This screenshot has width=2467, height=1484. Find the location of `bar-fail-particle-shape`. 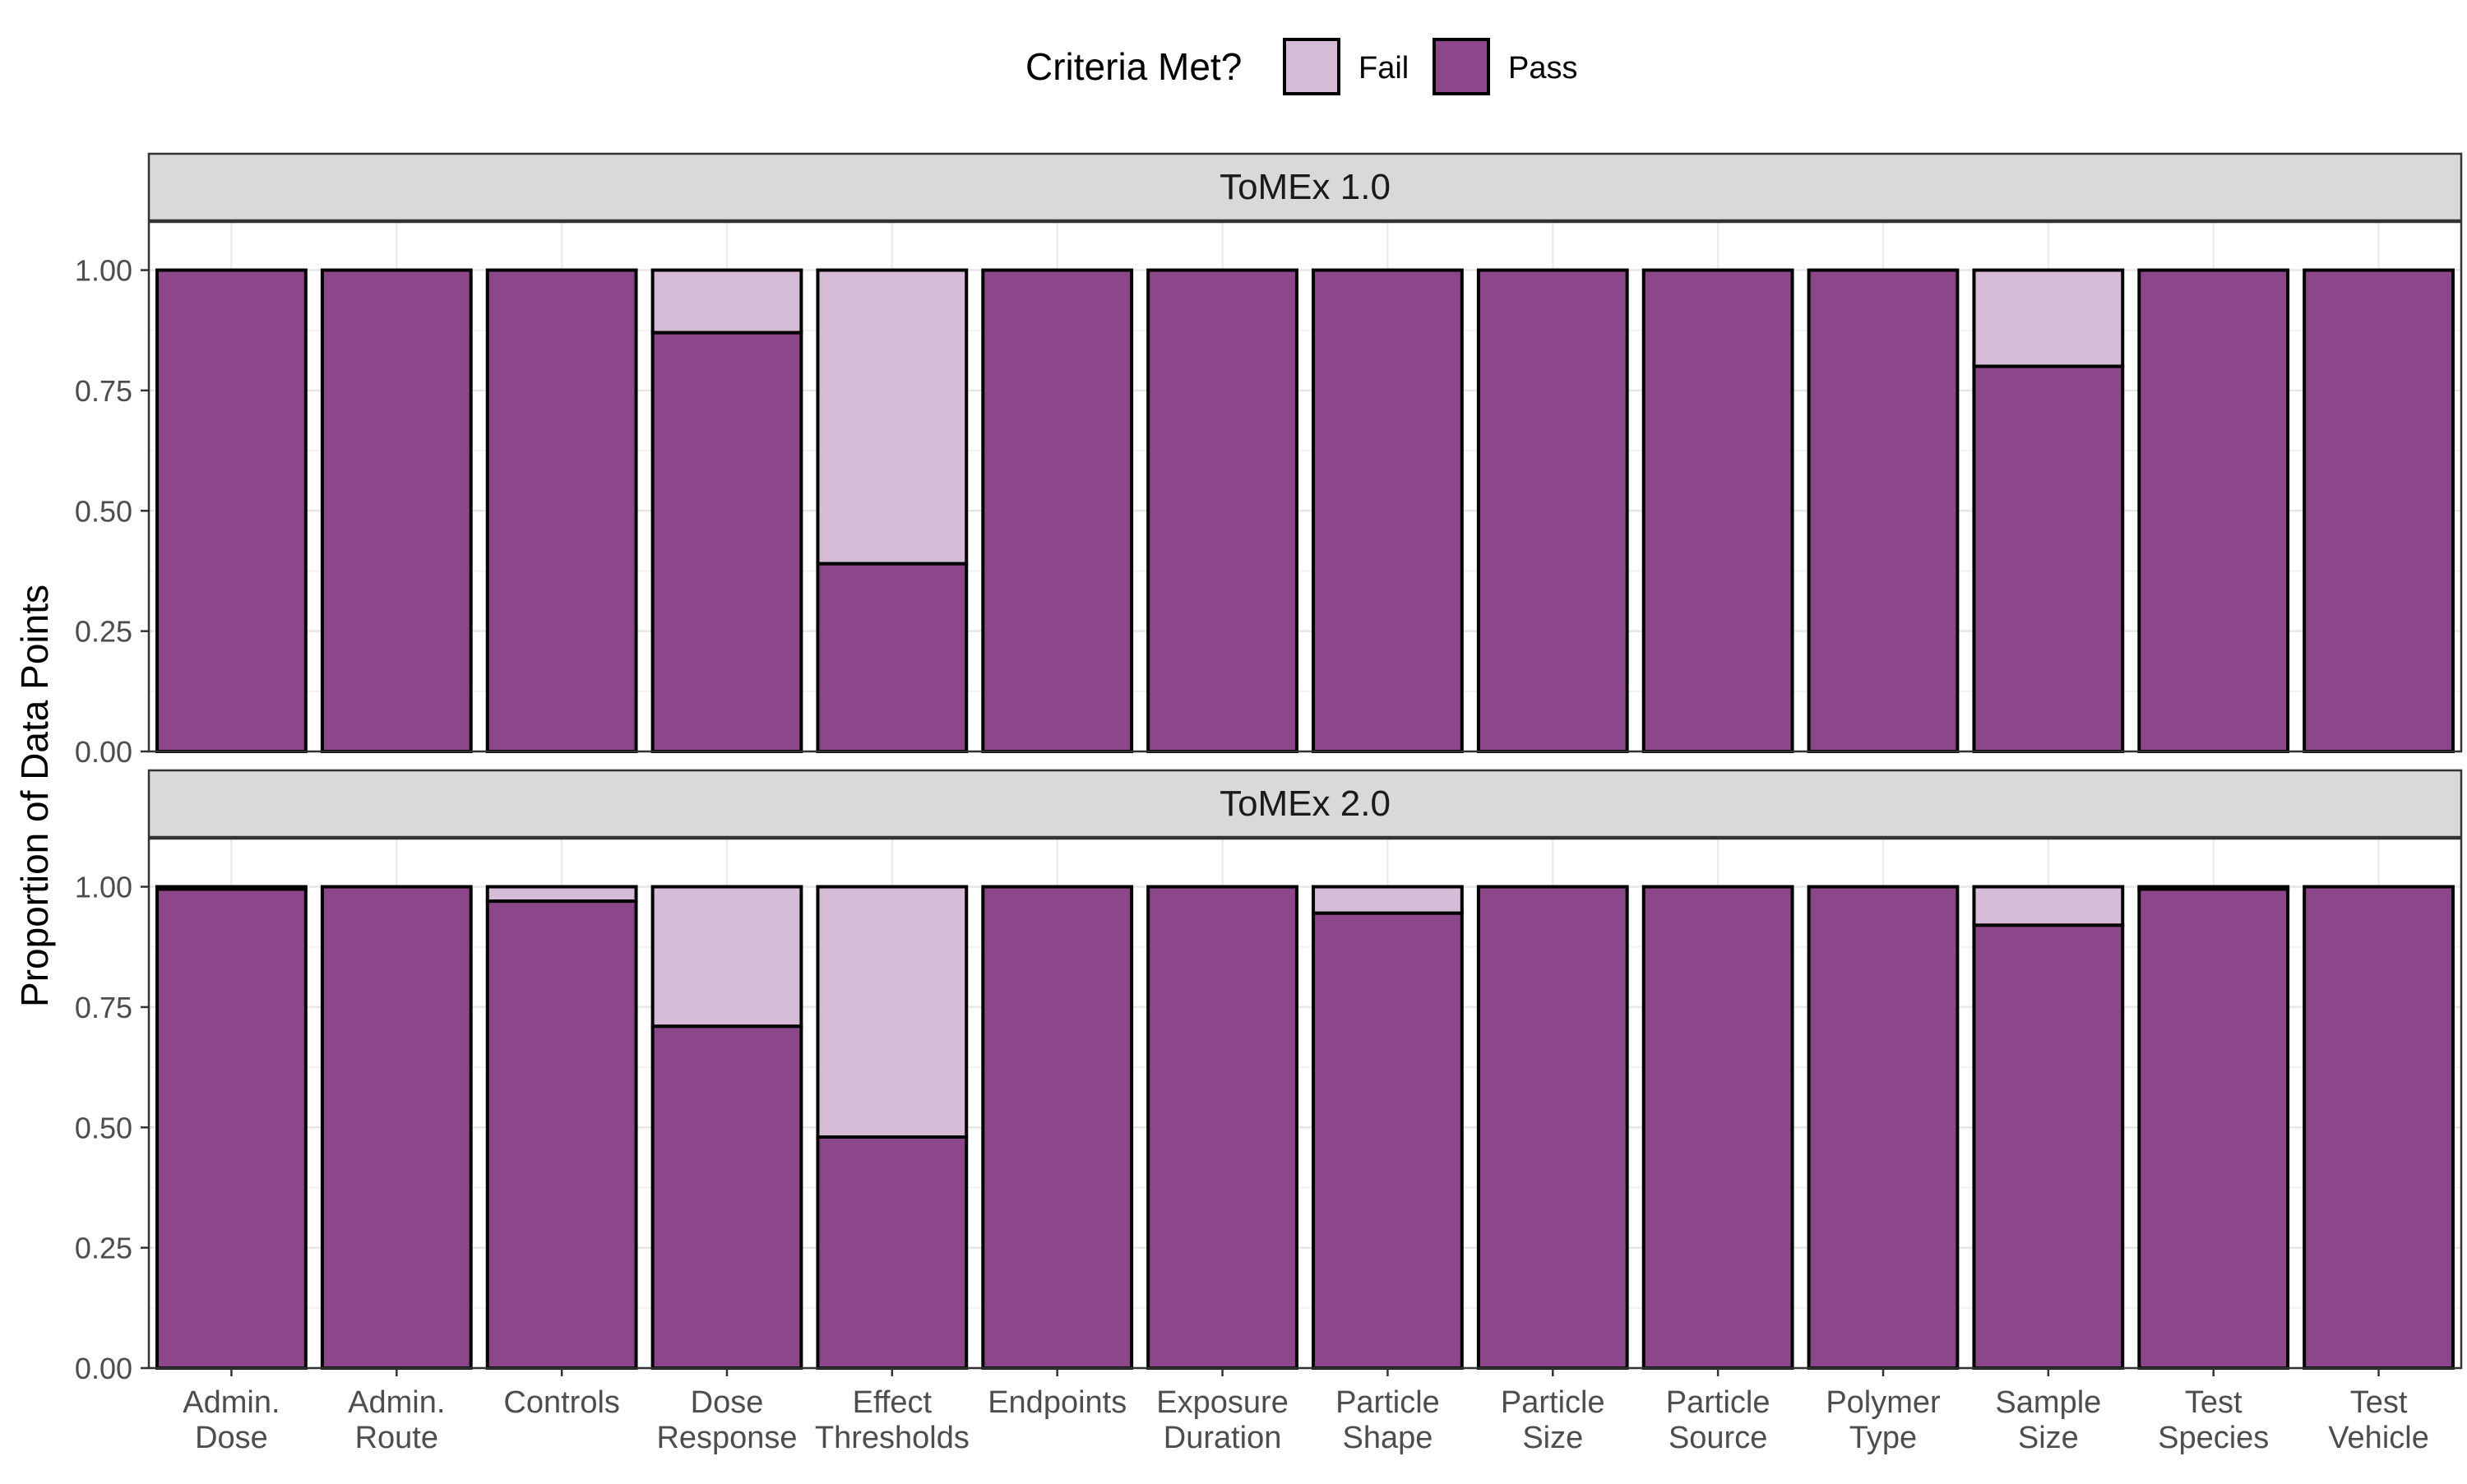

bar-fail-particle-shape is located at coordinates (1388, 900).